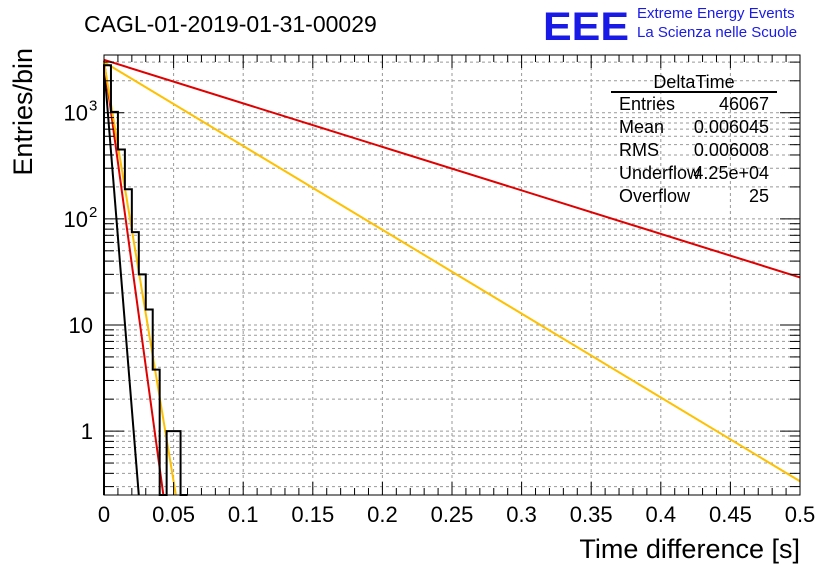 The height and width of the screenshot is (572, 836). What do you see at coordinates (452, 514) in the screenshot?
I see `x-tick-label: 0.25` at bounding box center [452, 514].